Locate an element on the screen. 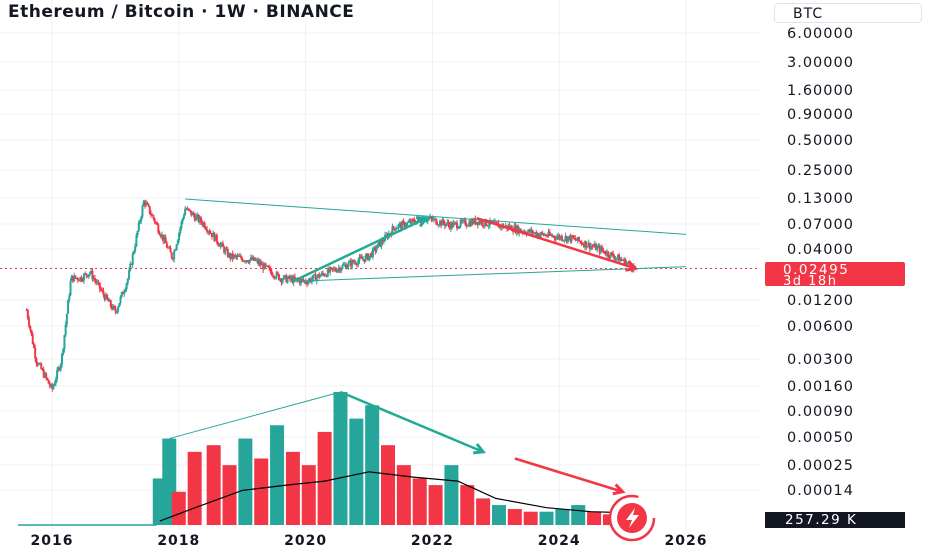 This screenshot has width=932, height=550. y-tick-label: 0.90000 is located at coordinates (820, 115).